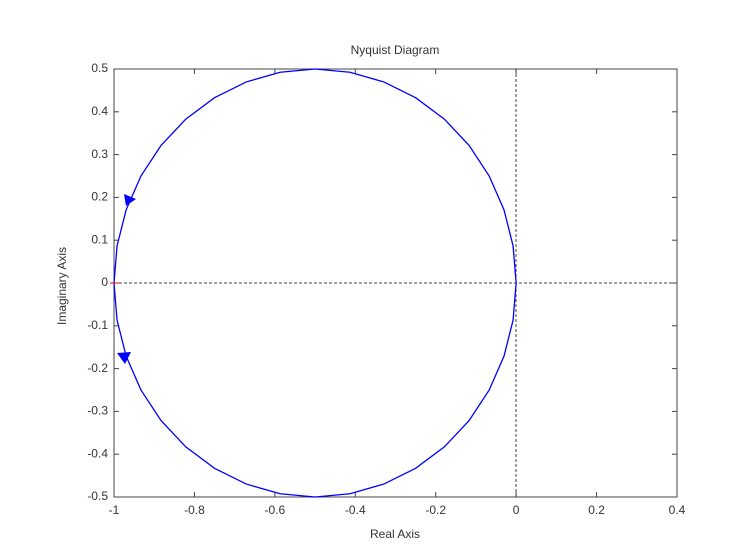 The height and width of the screenshot is (560, 747). I want to click on x-tick-label: 0.2, so click(596, 510).